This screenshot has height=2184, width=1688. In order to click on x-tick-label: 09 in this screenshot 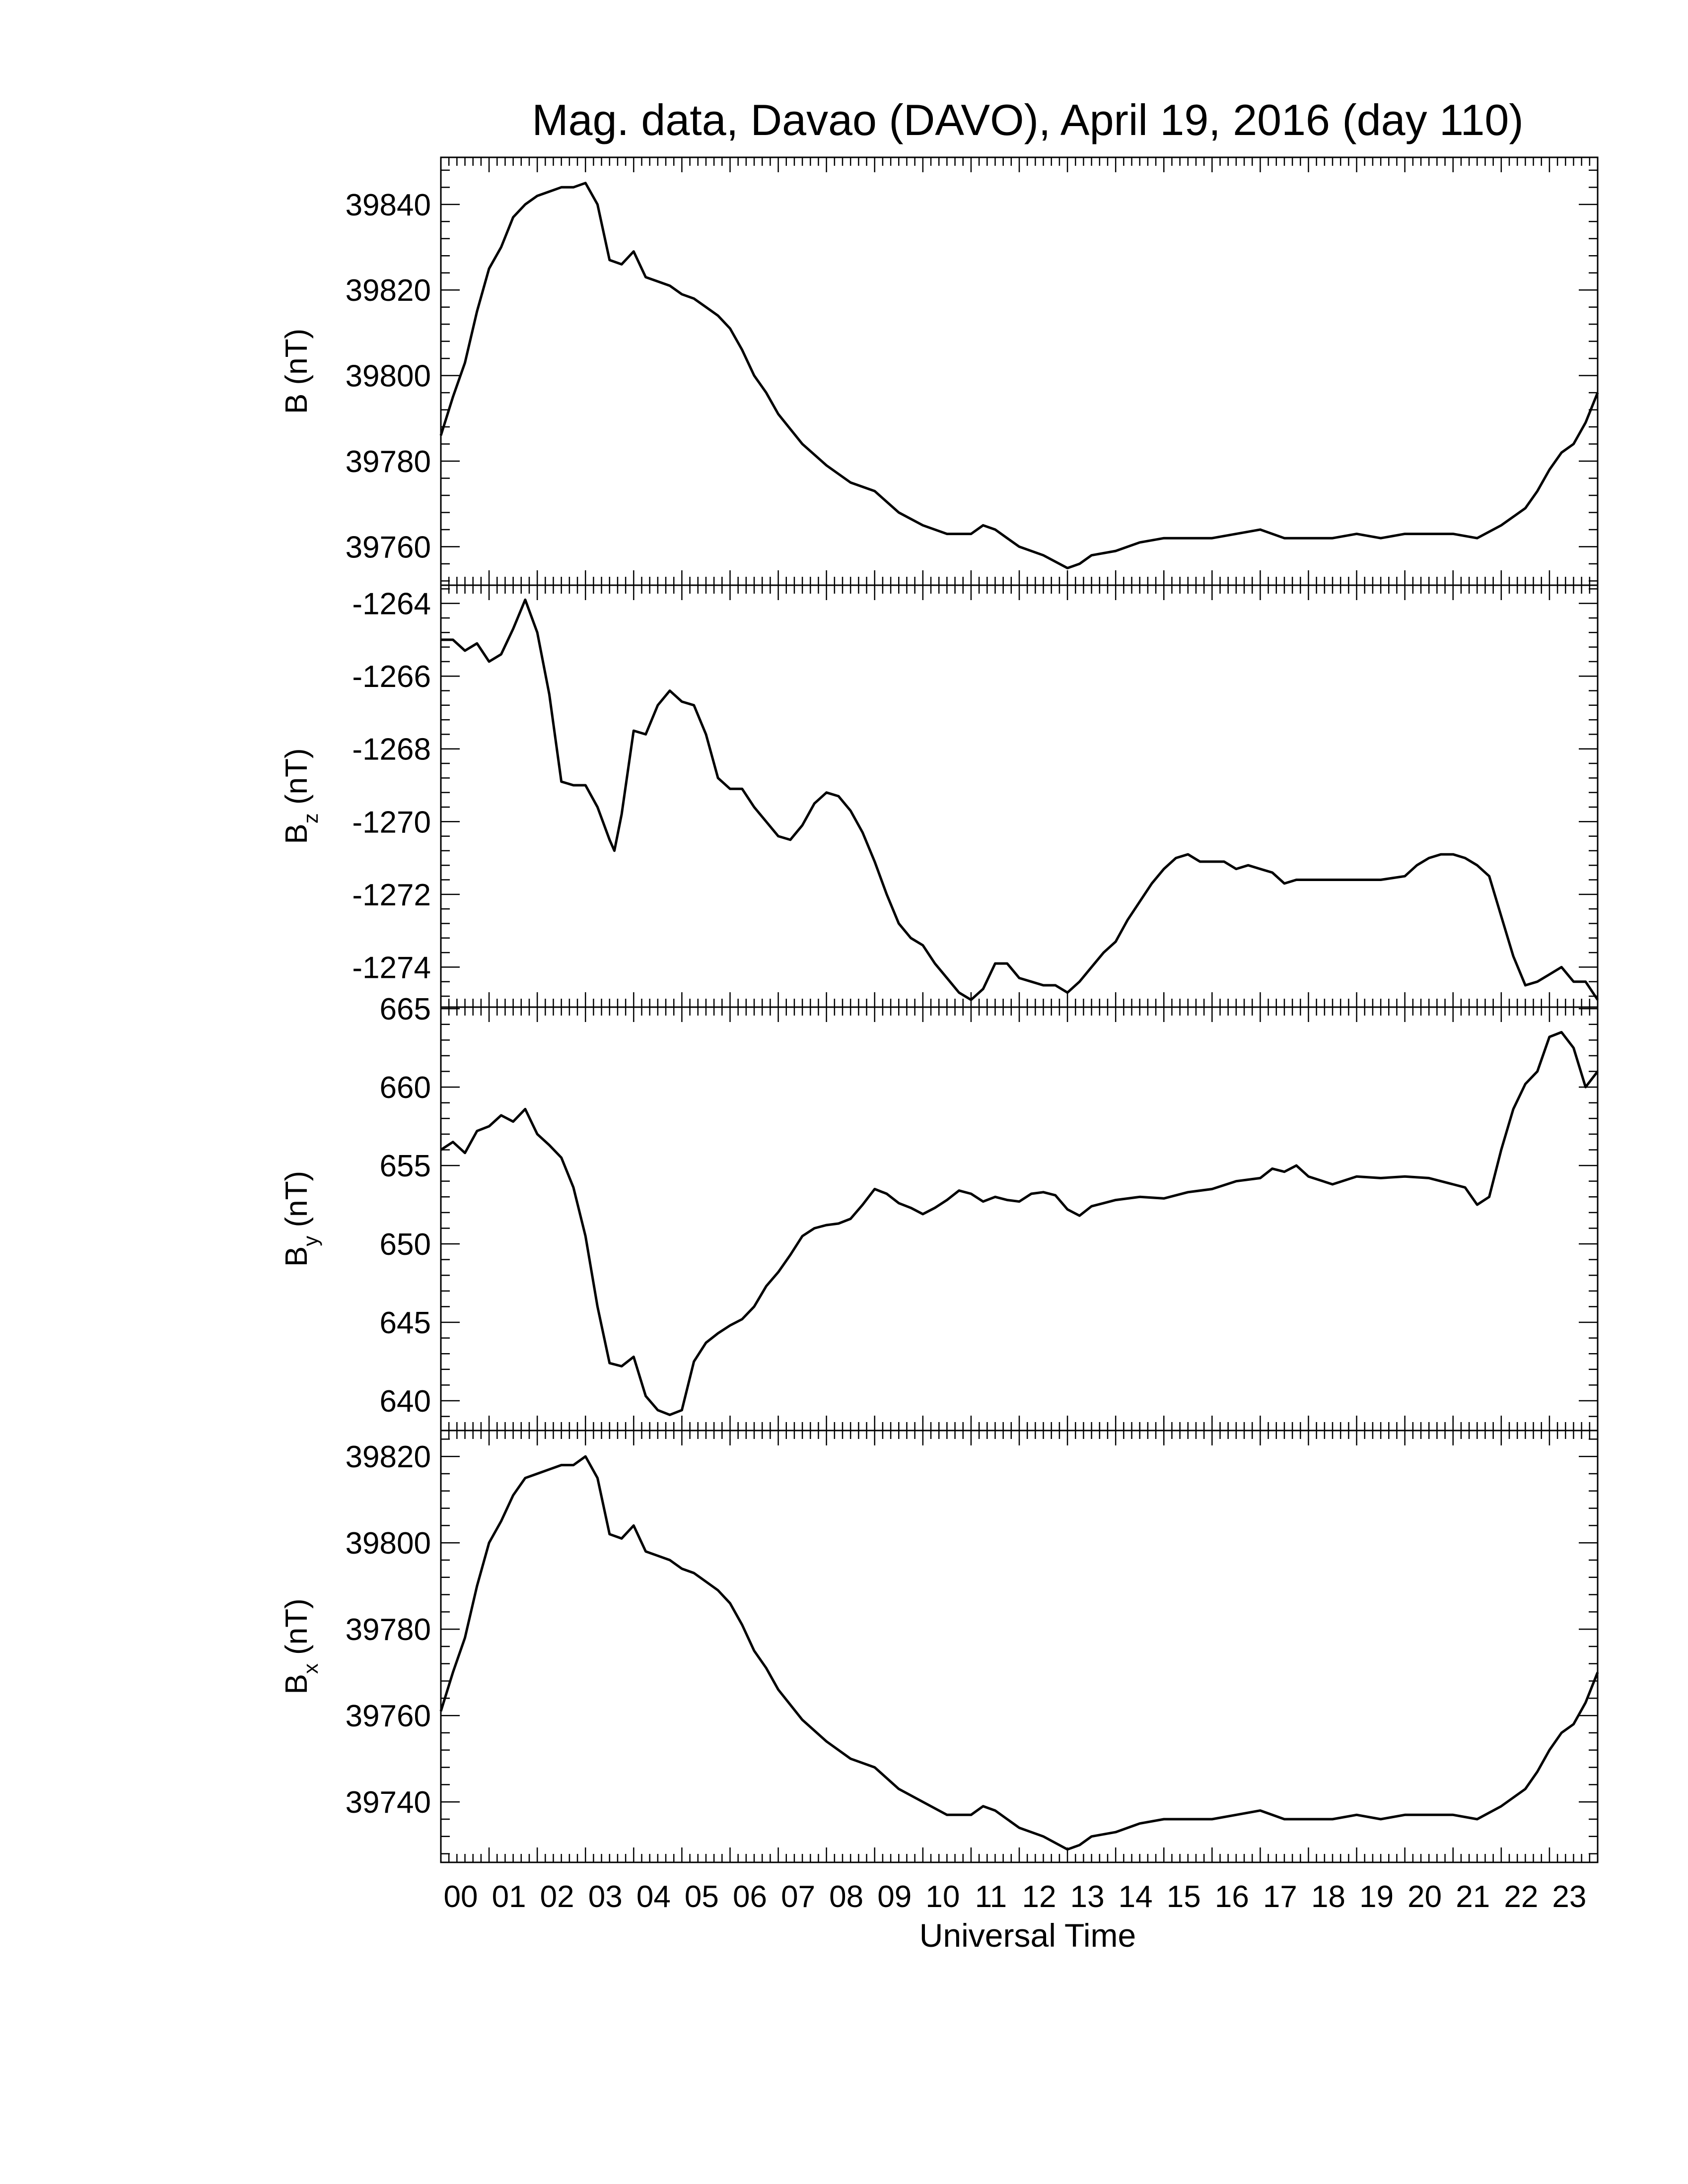, I will do `click(894, 1897)`.